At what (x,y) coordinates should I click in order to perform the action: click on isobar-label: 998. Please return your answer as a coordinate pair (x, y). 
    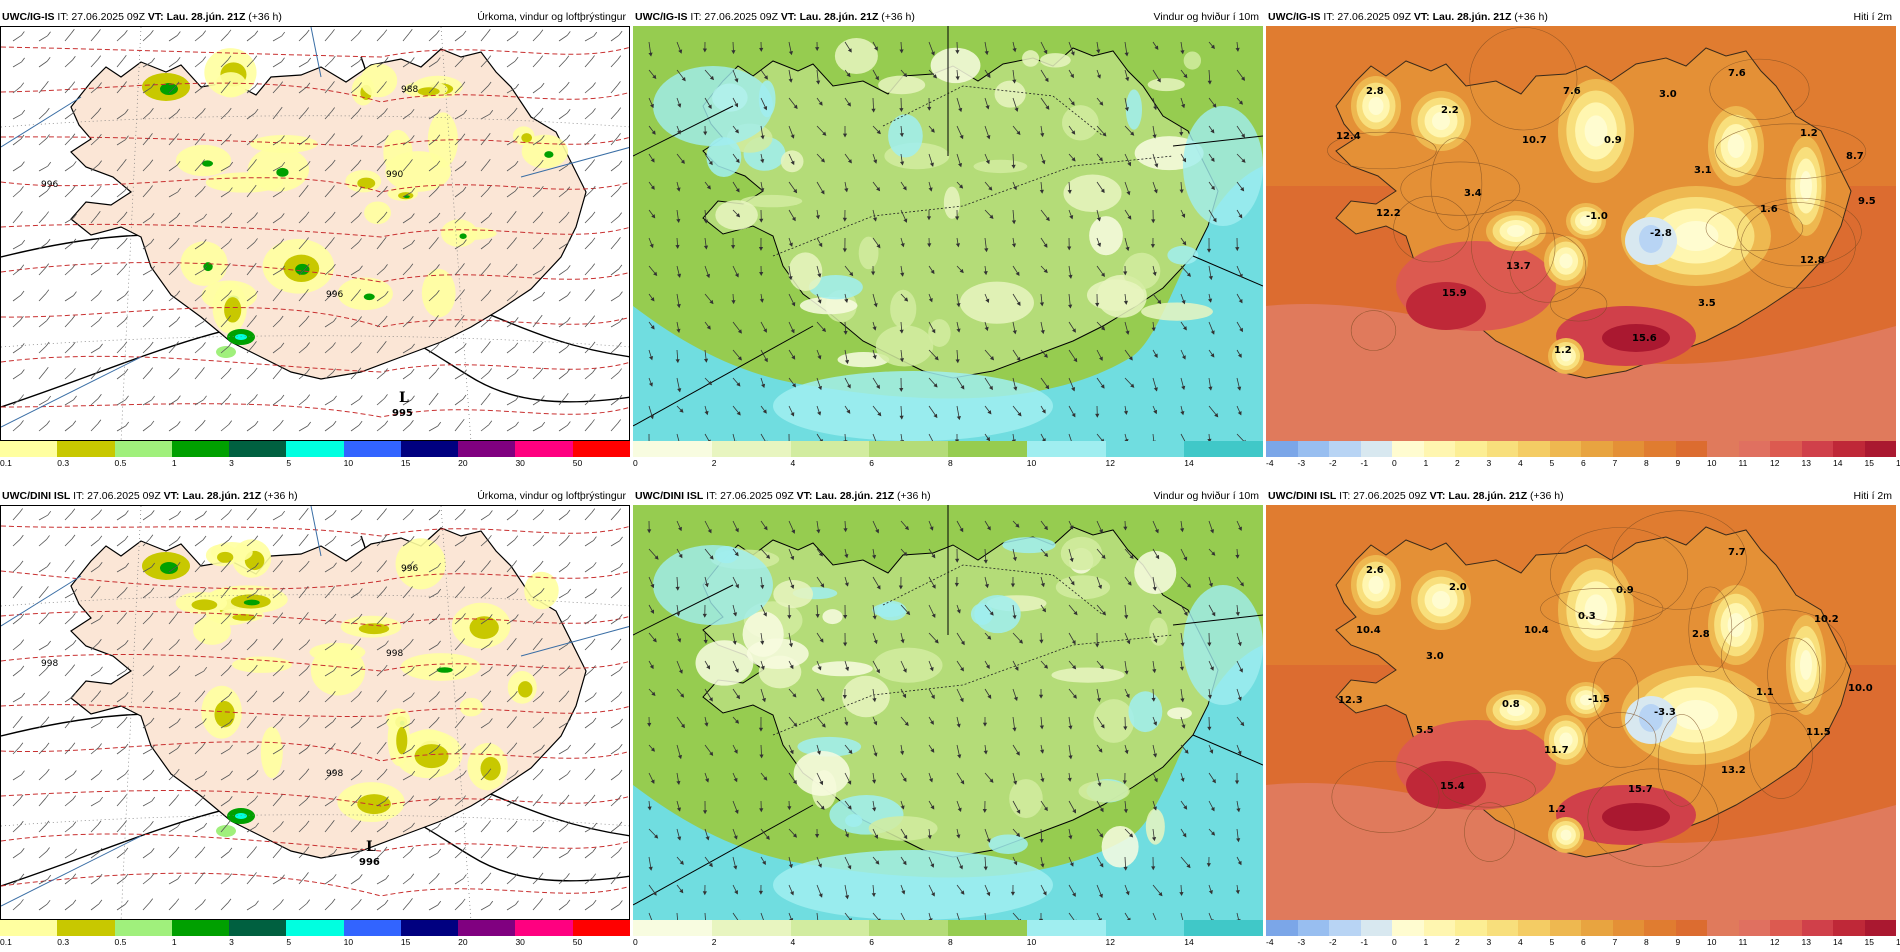
    Looking at the image, I should click on (49, 664).